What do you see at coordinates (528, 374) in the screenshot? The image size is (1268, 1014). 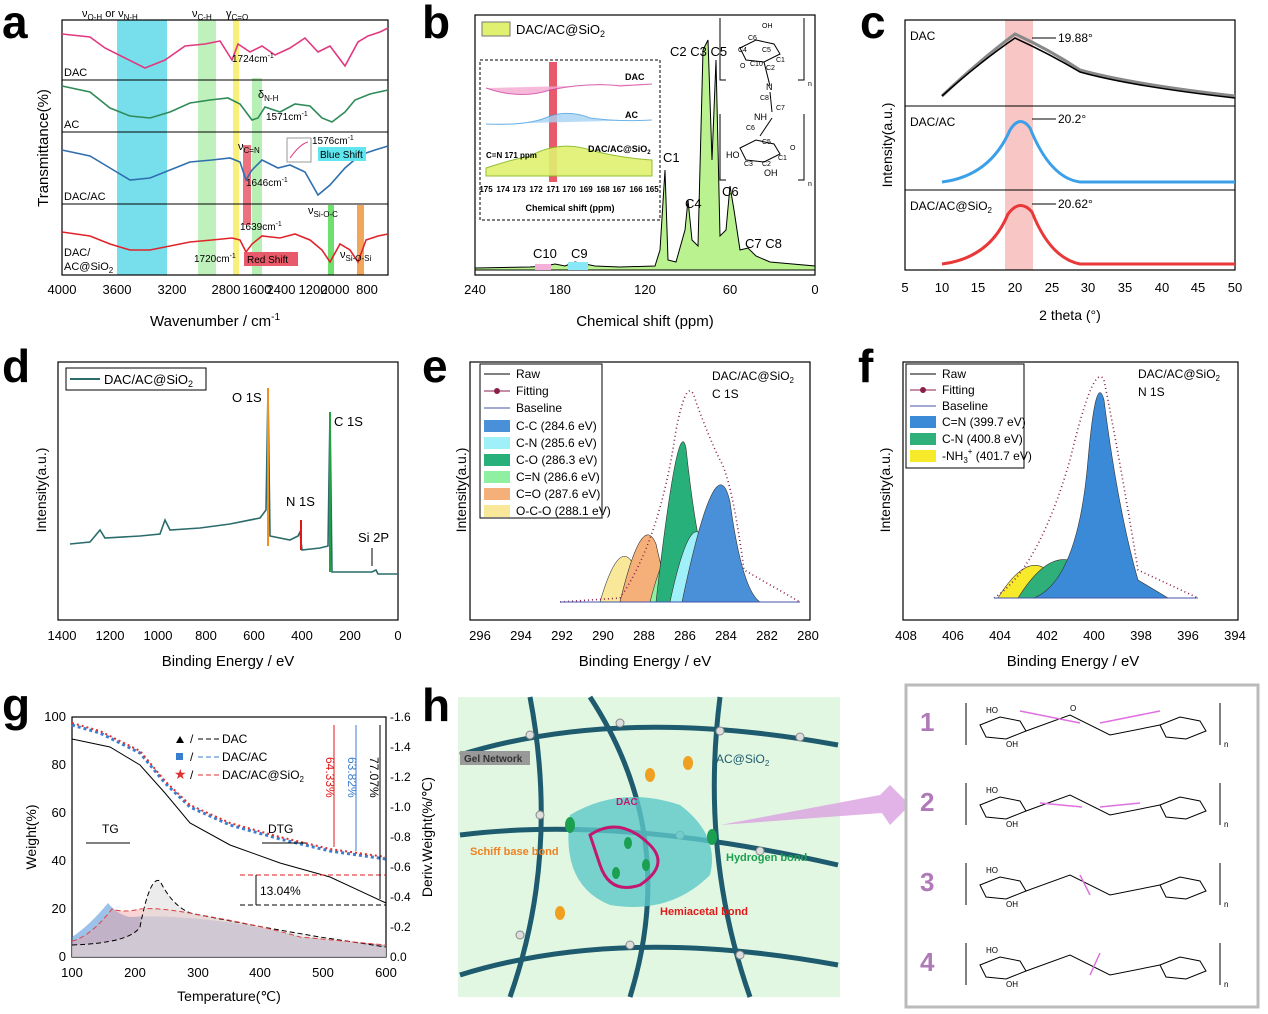 I see `legend-raw: Raw` at bounding box center [528, 374].